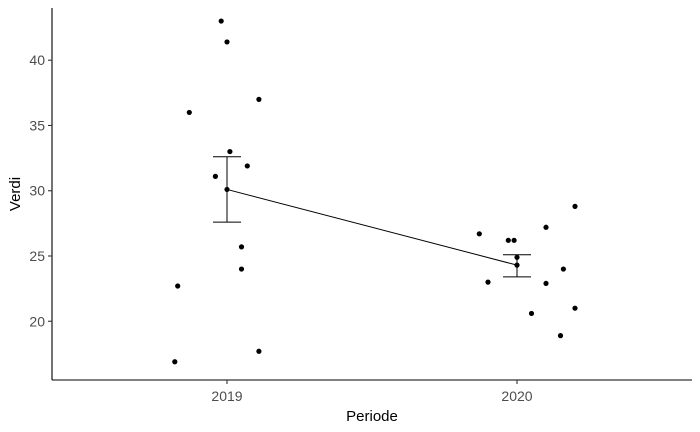 The width and height of the screenshot is (700, 432). I want to click on x-tick-label: 2020, so click(516, 396).